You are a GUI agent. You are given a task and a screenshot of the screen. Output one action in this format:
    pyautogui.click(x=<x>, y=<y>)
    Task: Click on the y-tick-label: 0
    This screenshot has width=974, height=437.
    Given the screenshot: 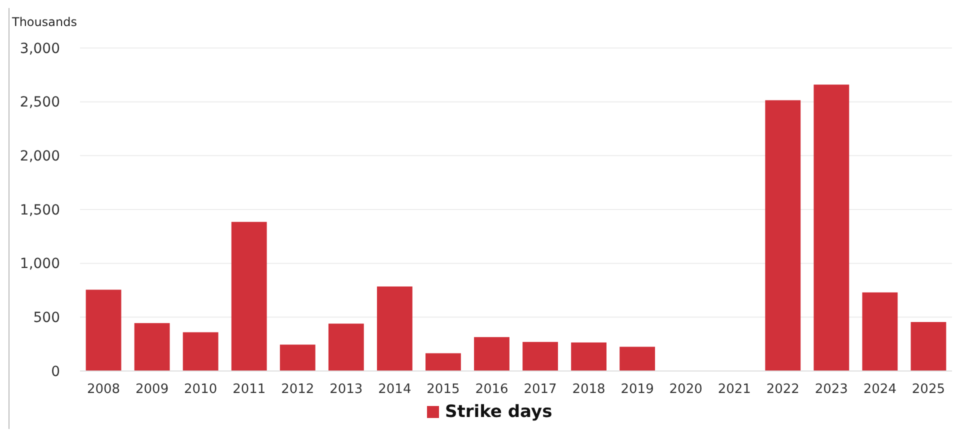 What is the action you would take?
    pyautogui.click(x=55, y=372)
    